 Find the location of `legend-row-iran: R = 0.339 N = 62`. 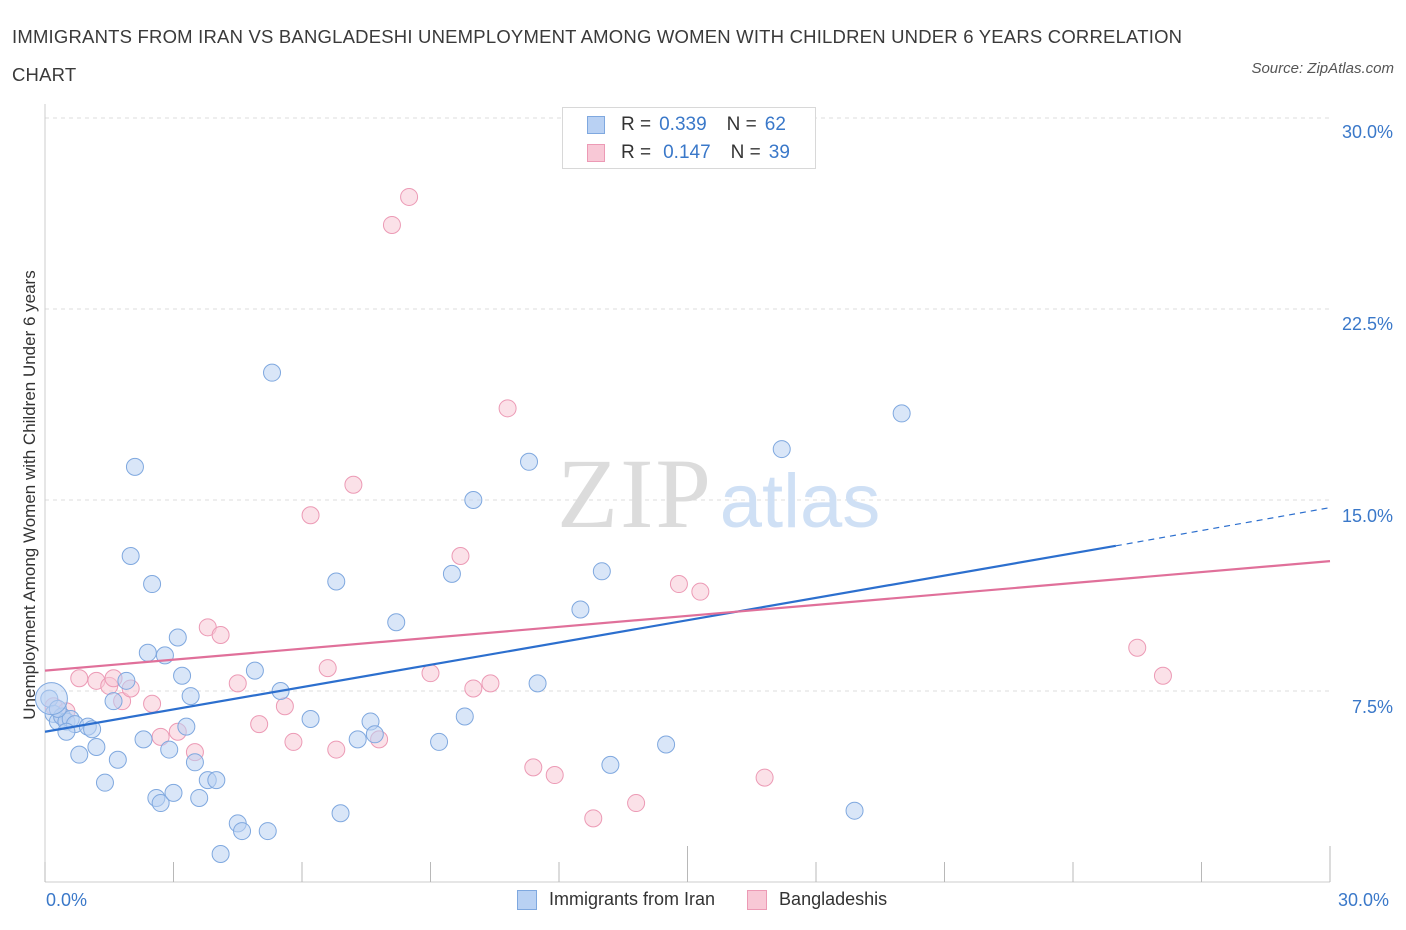

legend-row-iran: R = 0.339 N = 62 is located at coordinates (686, 125).